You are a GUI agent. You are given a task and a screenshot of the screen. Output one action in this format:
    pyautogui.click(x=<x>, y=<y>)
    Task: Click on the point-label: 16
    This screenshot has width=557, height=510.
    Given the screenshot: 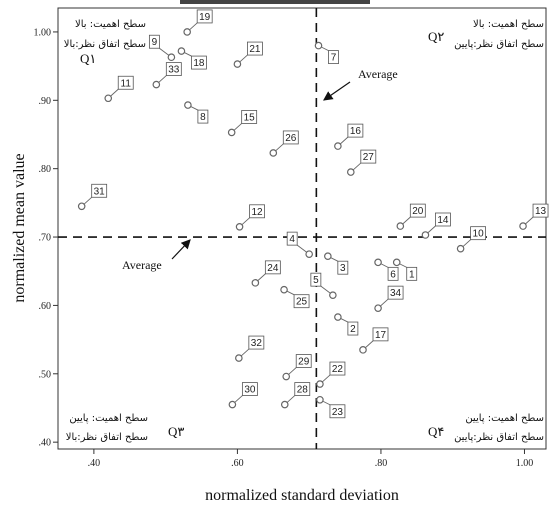 What is the action you would take?
    pyautogui.click(x=356, y=131)
    